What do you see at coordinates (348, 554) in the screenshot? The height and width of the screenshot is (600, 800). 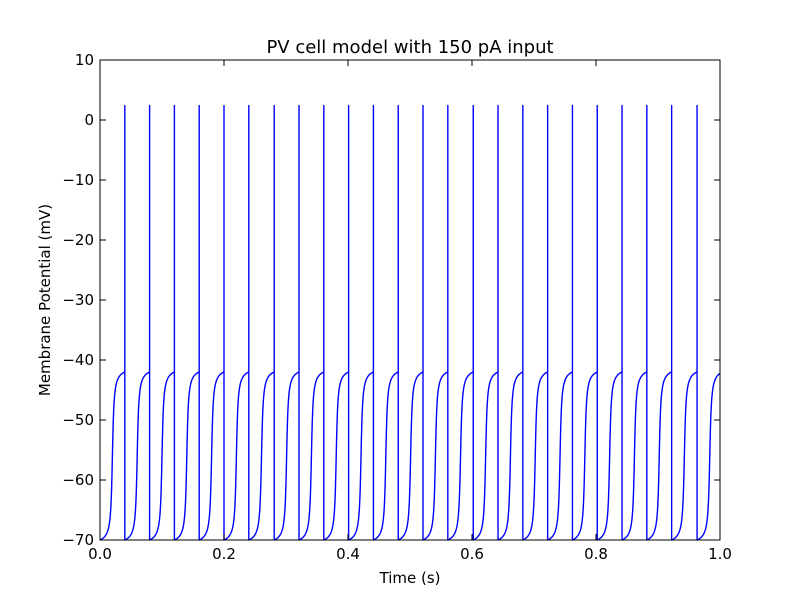 I see `x-tick-label: 0.4` at bounding box center [348, 554].